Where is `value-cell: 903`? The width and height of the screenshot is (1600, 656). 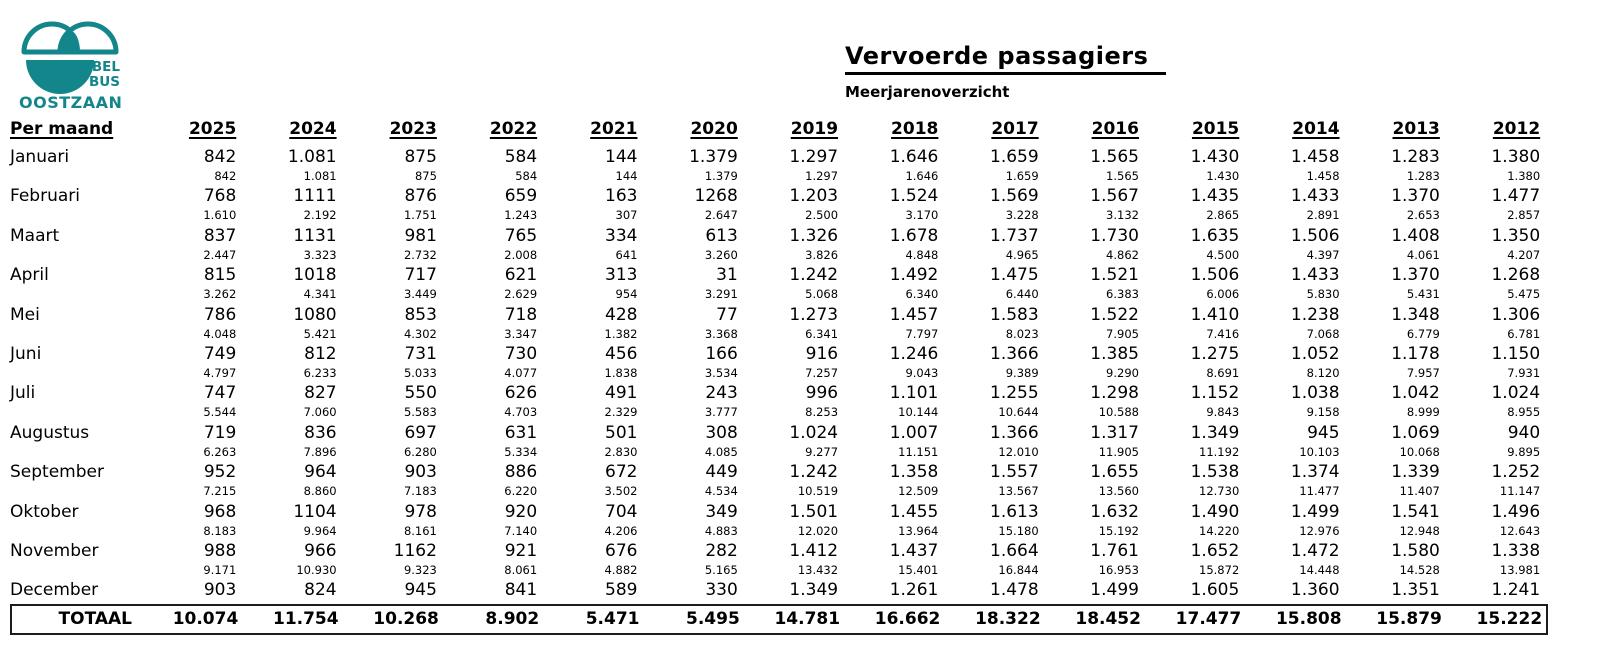
value-cell: 903 is located at coordinates (220, 590).